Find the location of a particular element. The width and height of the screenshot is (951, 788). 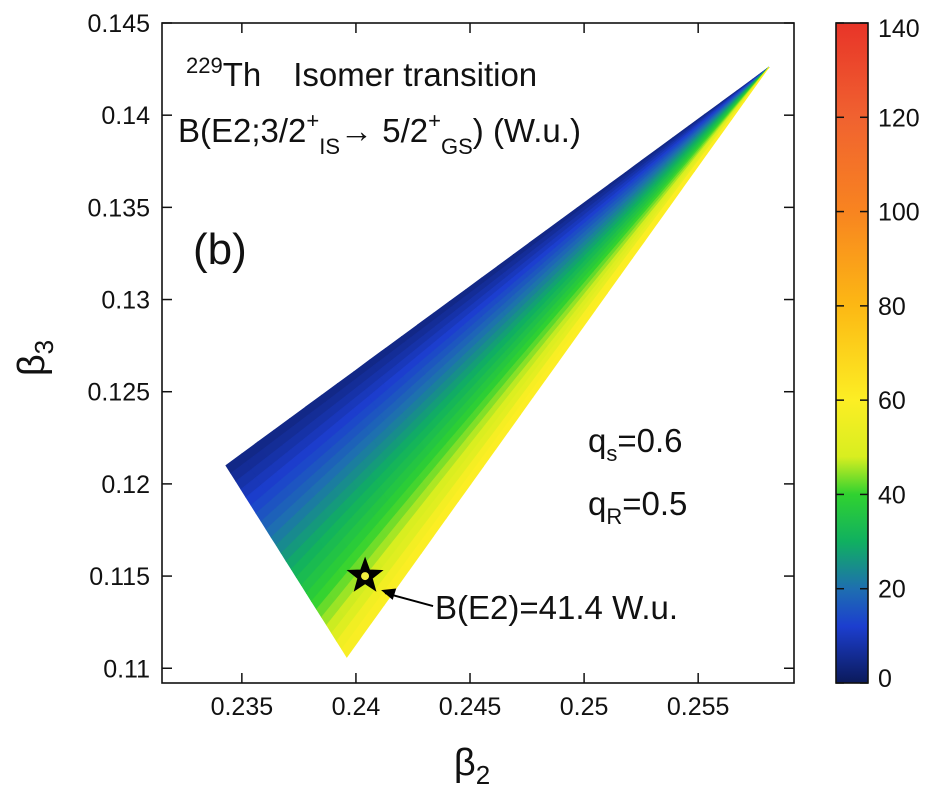

colorbar-tick-label: 120 is located at coordinates (899, 118).